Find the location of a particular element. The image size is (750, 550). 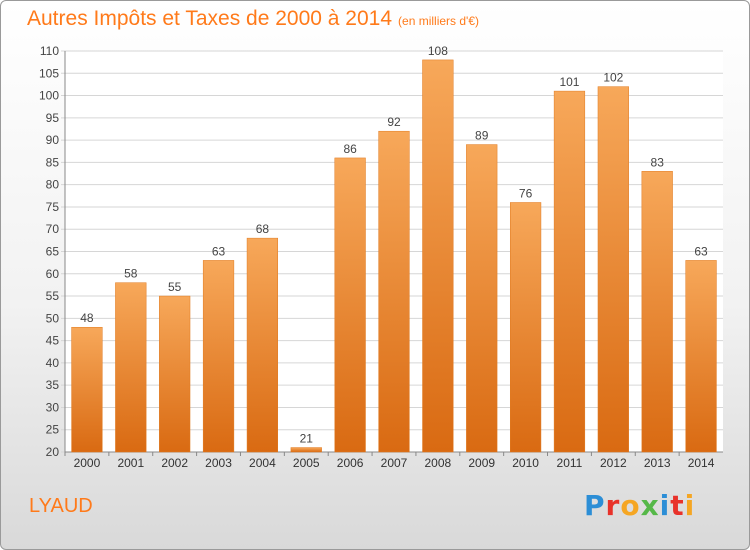

x-tick-label: 2008 is located at coordinates (438, 463).